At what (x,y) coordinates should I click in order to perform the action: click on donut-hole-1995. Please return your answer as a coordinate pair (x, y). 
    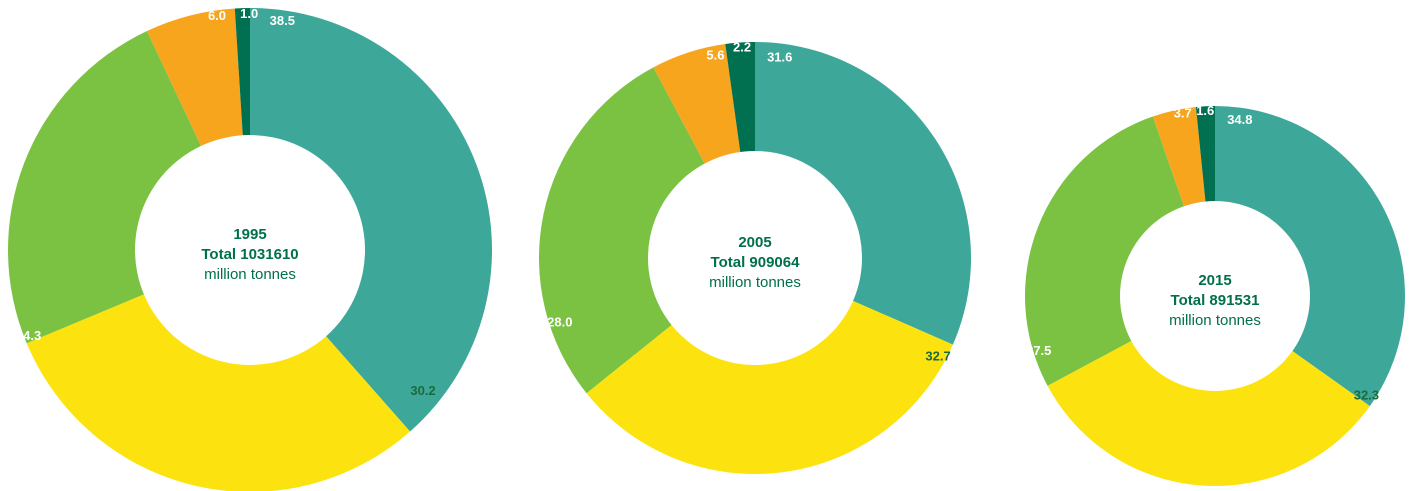
    Looking at the image, I should click on (250, 250).